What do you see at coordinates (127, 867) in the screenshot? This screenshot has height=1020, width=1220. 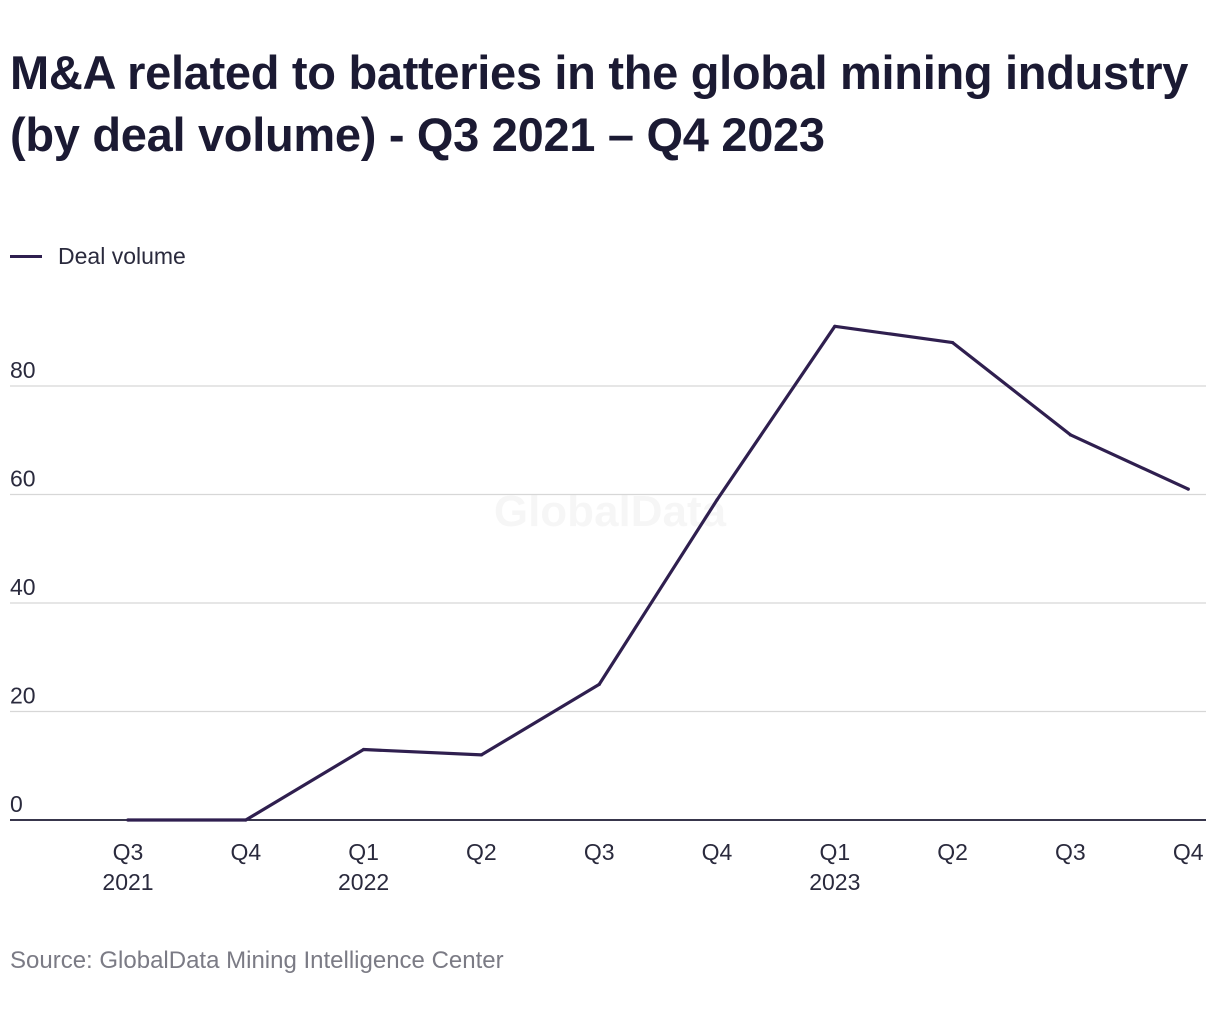 I see `x-tick-label: Q3 2021` at bounding box center [127, 867].